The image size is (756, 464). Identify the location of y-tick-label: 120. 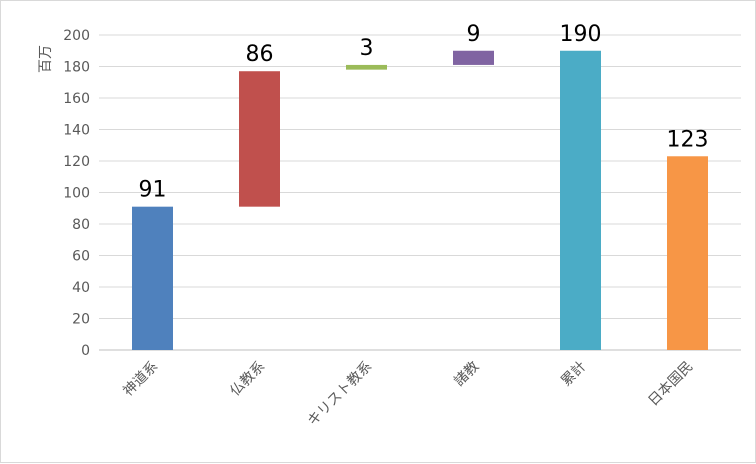
(76, 162).